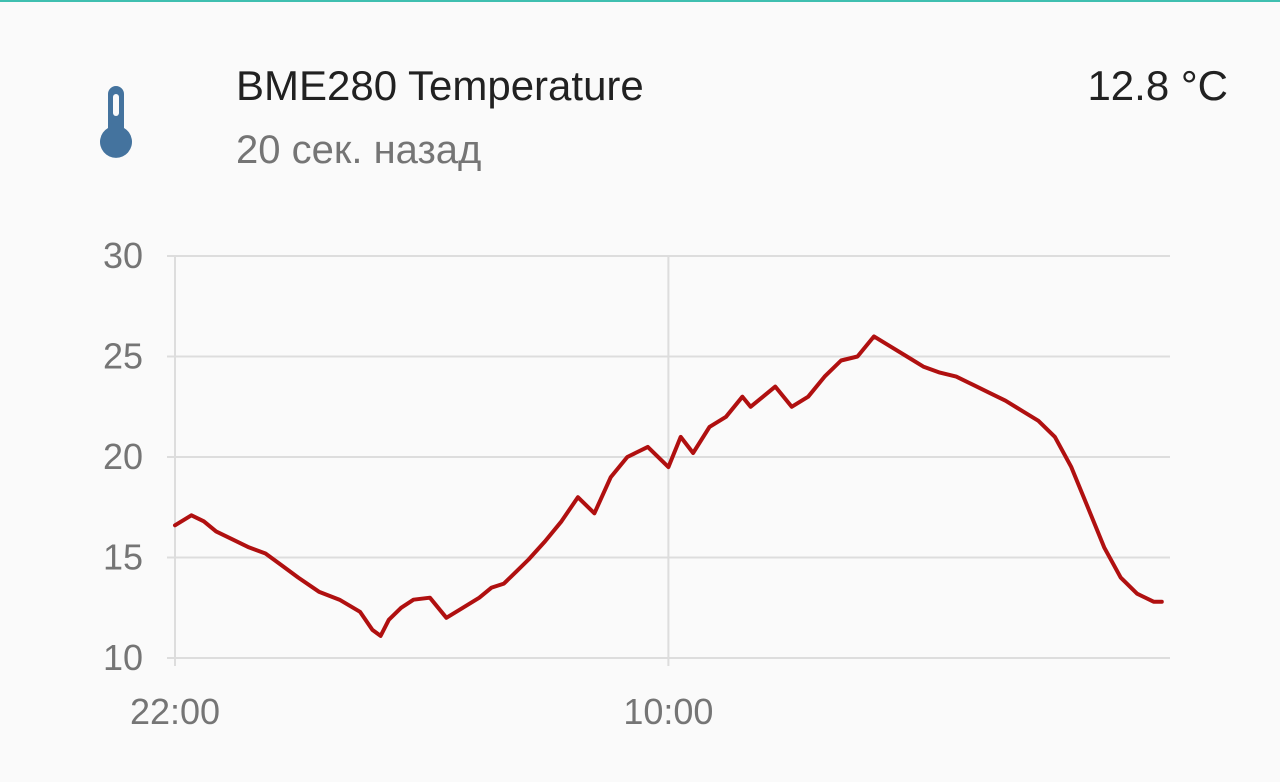 The height and width of the screenshot is (782, 1280). Describe the element at coordinates (123, 255) in the screenshot. I see `y-tick-label: 30` at that location.